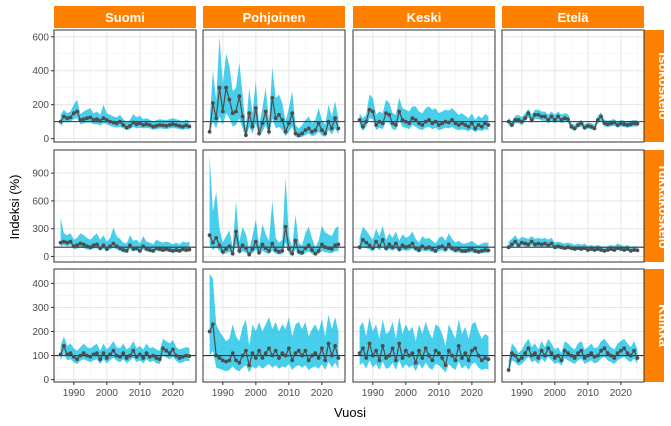 The width and height of the screenshot is (671, 426). I want to click on x-tick-label: 2010, so click(289, 393).